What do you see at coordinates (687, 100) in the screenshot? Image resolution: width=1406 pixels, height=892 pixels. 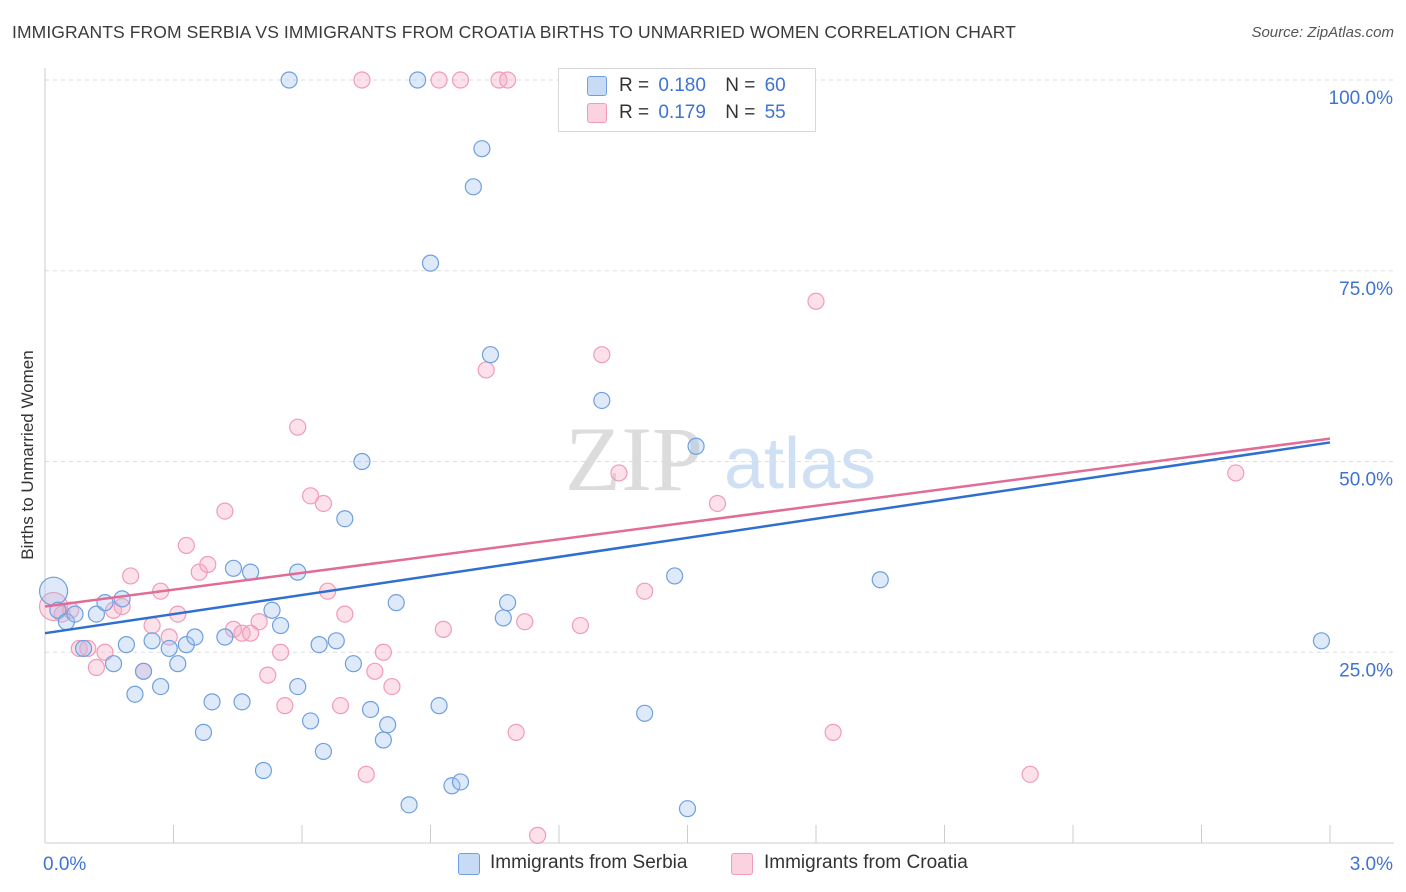 I see `stats-legend: R = 0.180 N = 60 R = 0.179 N = 55` at bounding box center [687, 100].